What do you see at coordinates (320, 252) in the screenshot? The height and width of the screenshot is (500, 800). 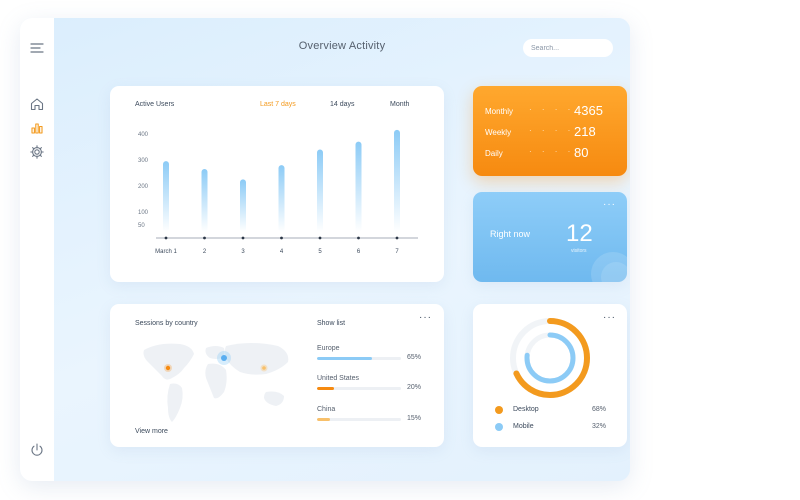 I see `x-tick-label: 5` at bounding box center [320, 252].